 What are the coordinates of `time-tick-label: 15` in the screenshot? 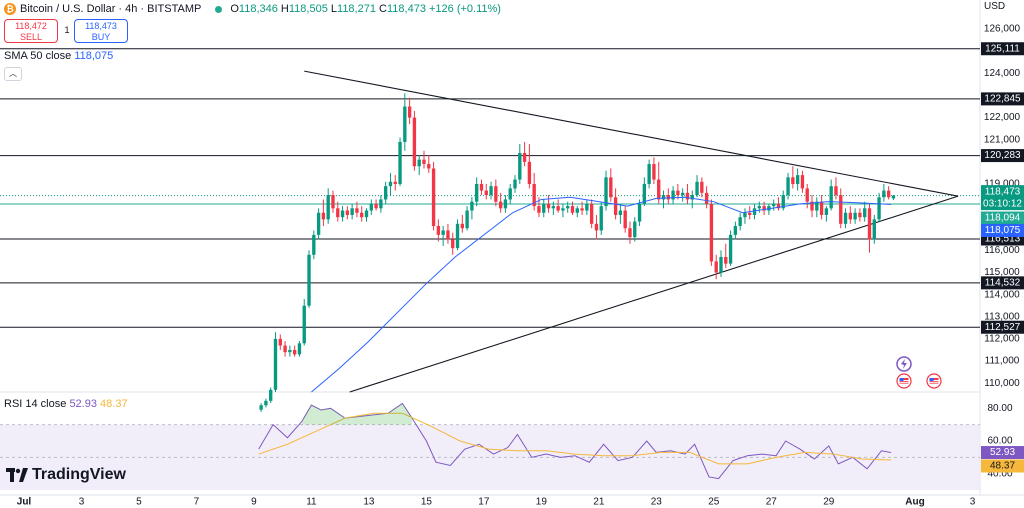 It's located at (427, 502).